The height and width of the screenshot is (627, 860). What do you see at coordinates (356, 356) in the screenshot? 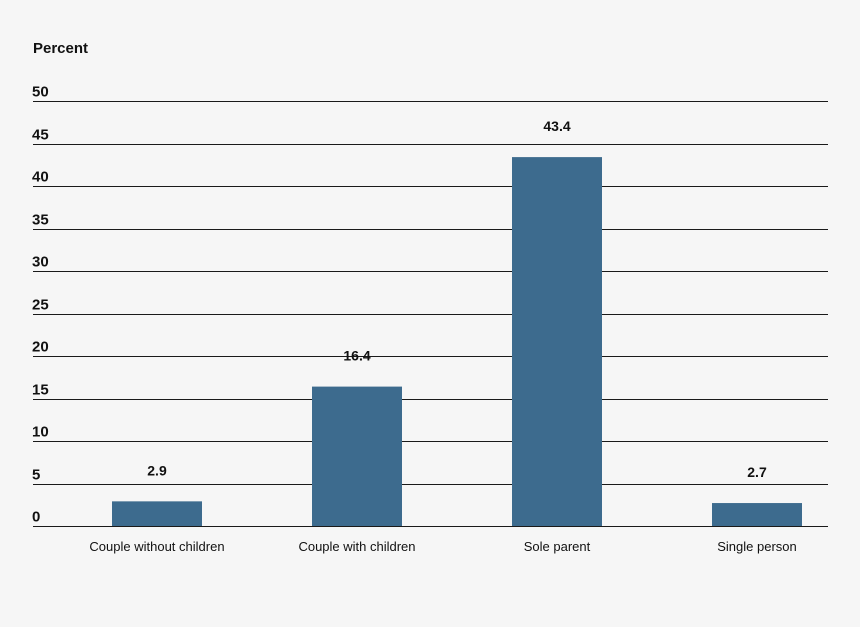
I see `value-label-1: 16.4` at bounding box center [356, 356].